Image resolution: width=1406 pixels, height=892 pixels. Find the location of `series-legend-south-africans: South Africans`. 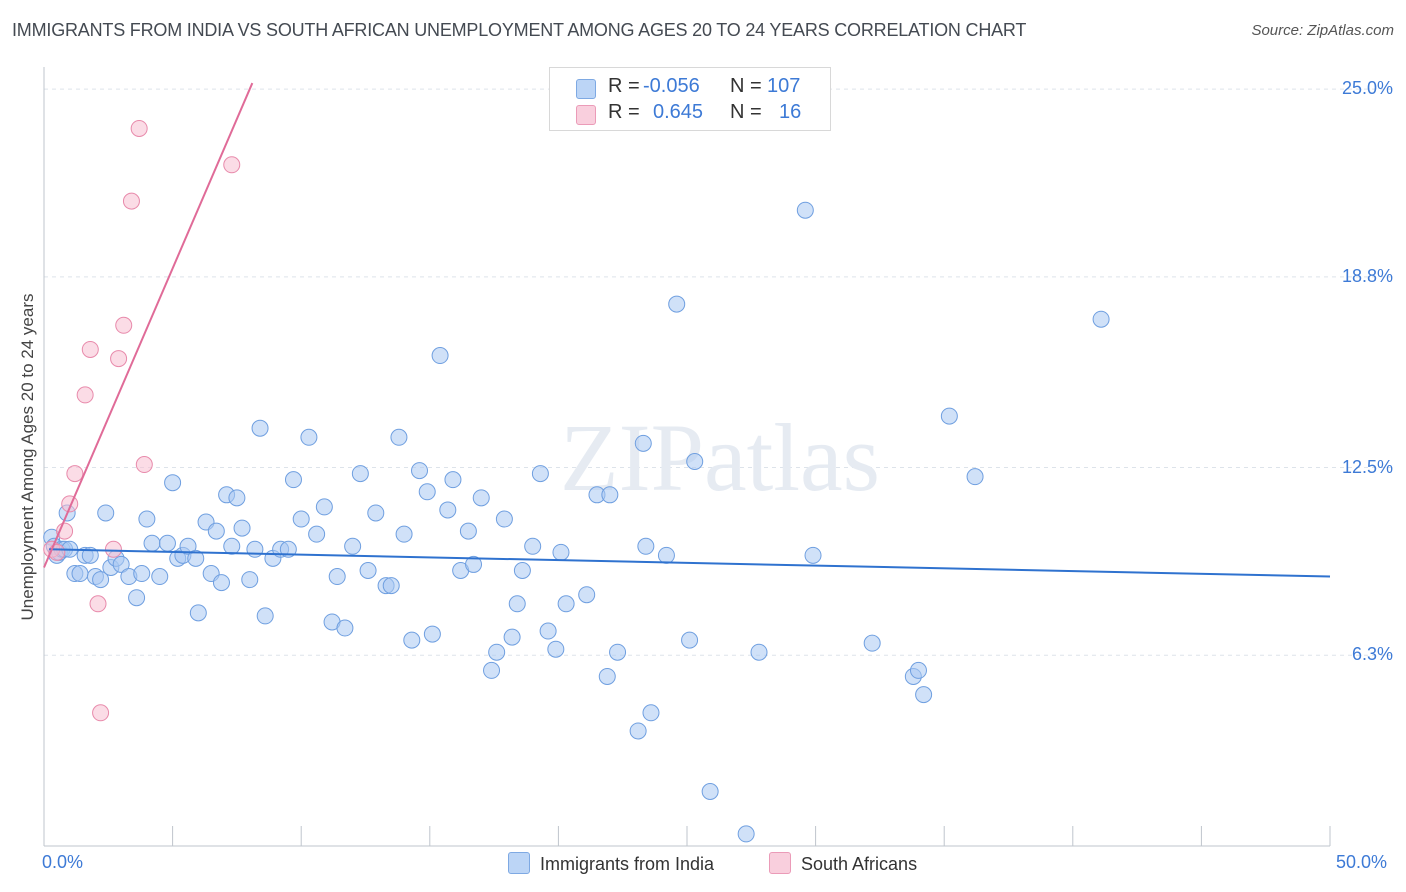

series-legend-south-africans: South Africans is located at coordinates (843, 863).